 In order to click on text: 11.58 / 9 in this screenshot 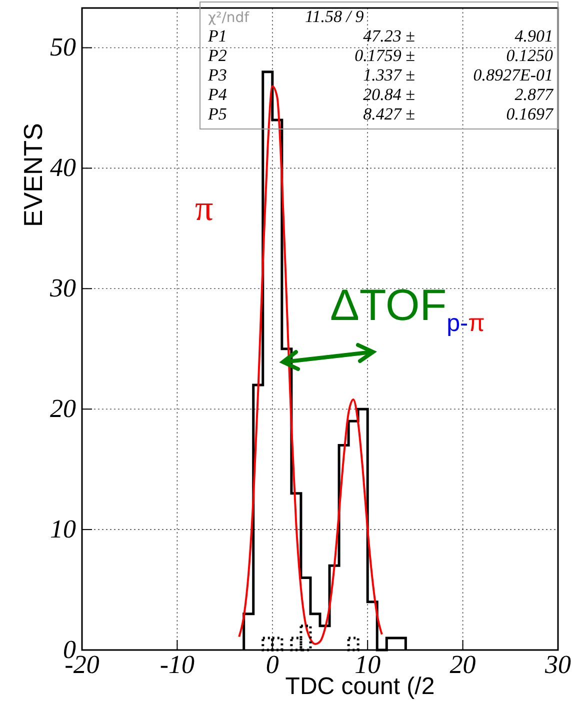, I will do `click(334, 16)`.